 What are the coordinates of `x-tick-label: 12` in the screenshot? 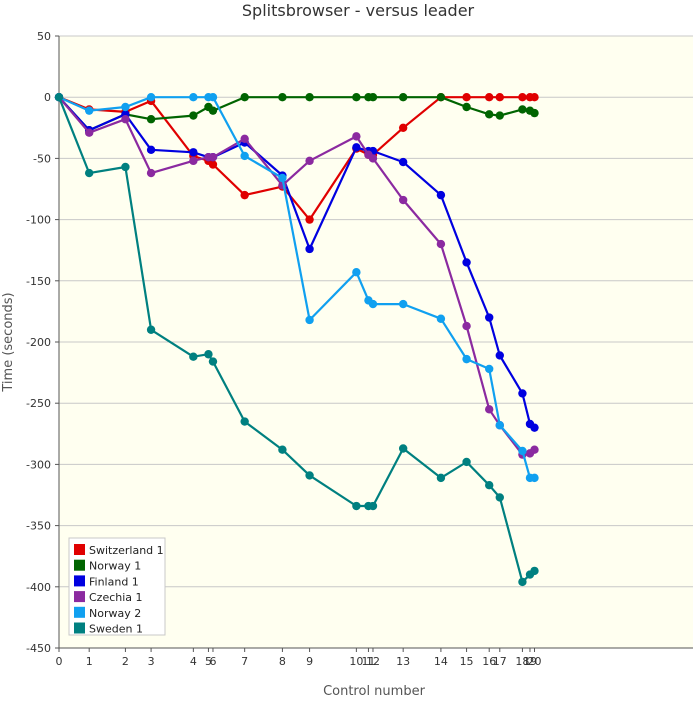 It's located at (373, 661).